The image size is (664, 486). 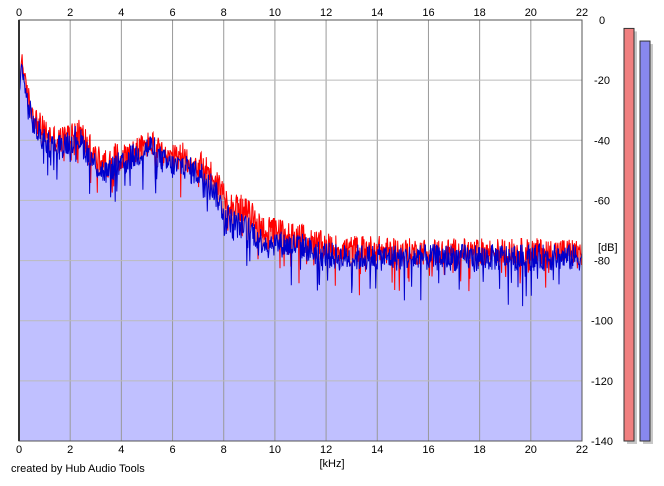 What do you see at coordinates (602, 201) in the screenshot?
I see `y-tick-label: -60` at bounding box center [602, 201].